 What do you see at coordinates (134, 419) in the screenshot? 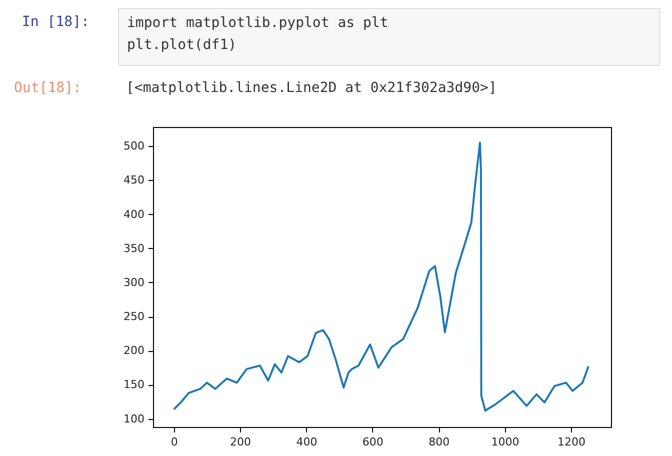
I see `y-tick-label: 100` at bounding box center [134, 419].